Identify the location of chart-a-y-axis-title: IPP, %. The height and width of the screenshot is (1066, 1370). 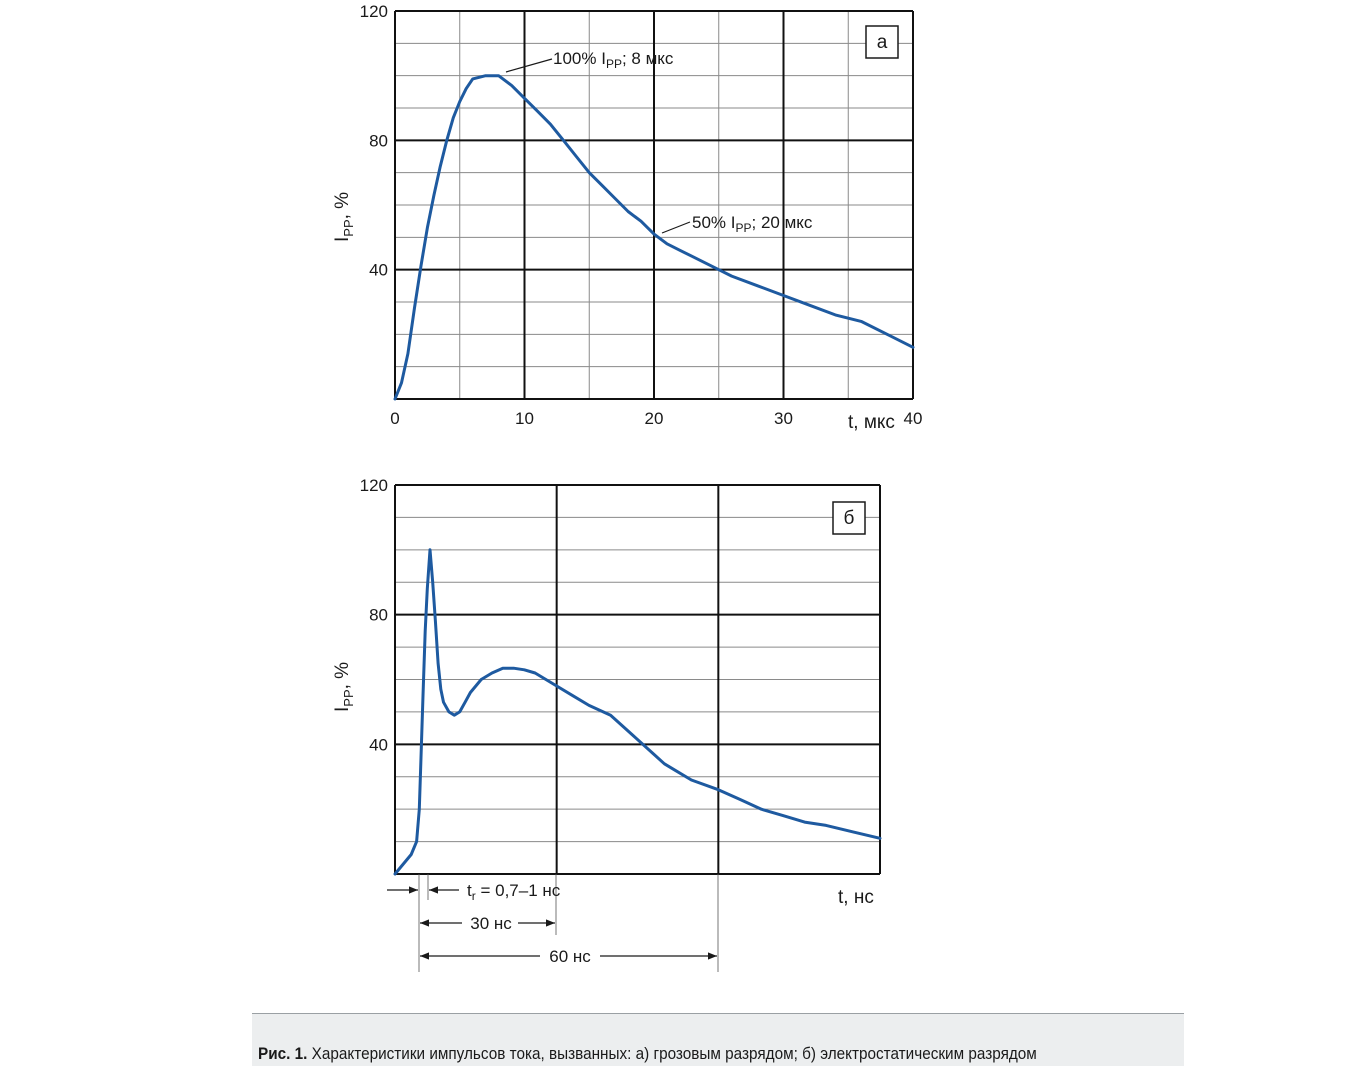
(344, 217).